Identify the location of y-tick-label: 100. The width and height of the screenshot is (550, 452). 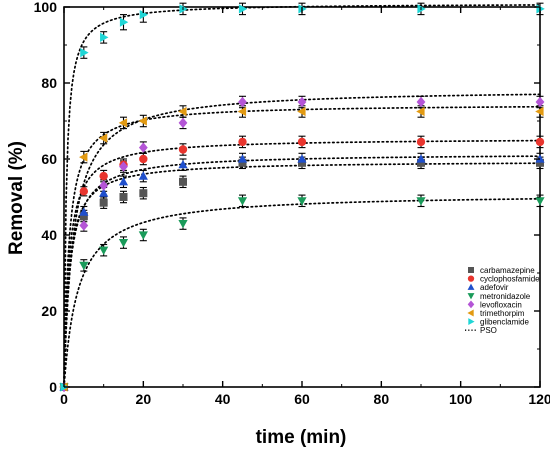
(46, 7).